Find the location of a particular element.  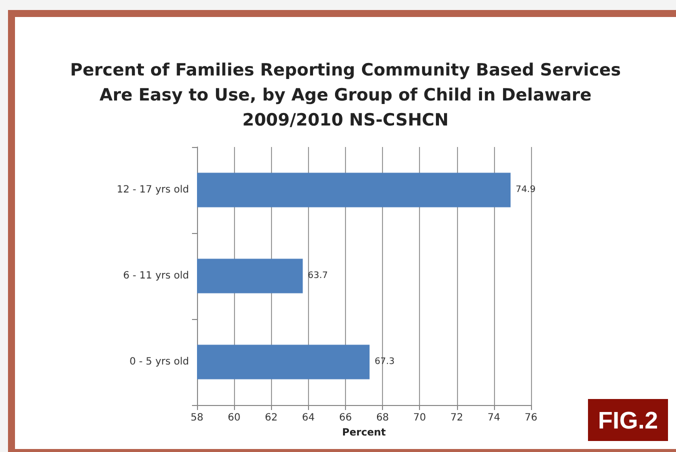

data-label: 67.3 is located at coordinates (384, 362).